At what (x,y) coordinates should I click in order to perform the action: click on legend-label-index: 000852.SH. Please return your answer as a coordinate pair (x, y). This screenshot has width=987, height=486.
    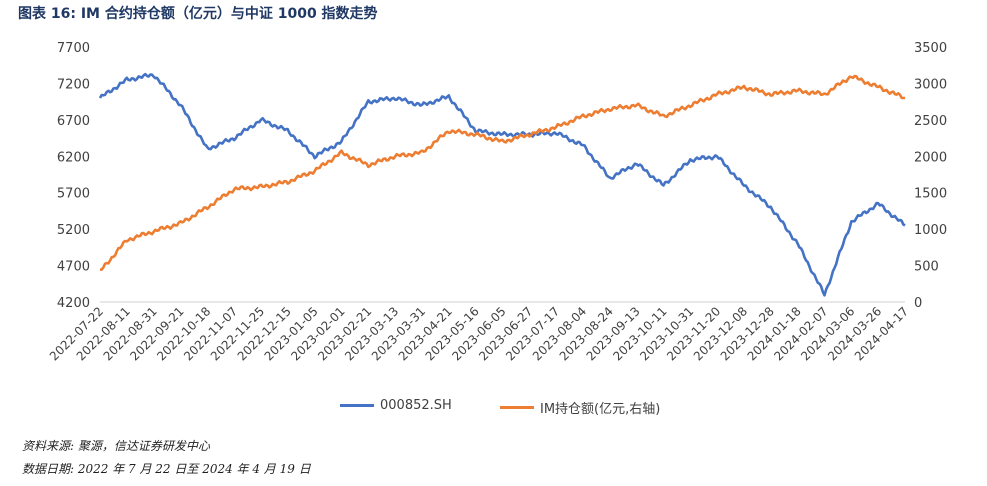
    Looking at the image, I should click on (416, 405).